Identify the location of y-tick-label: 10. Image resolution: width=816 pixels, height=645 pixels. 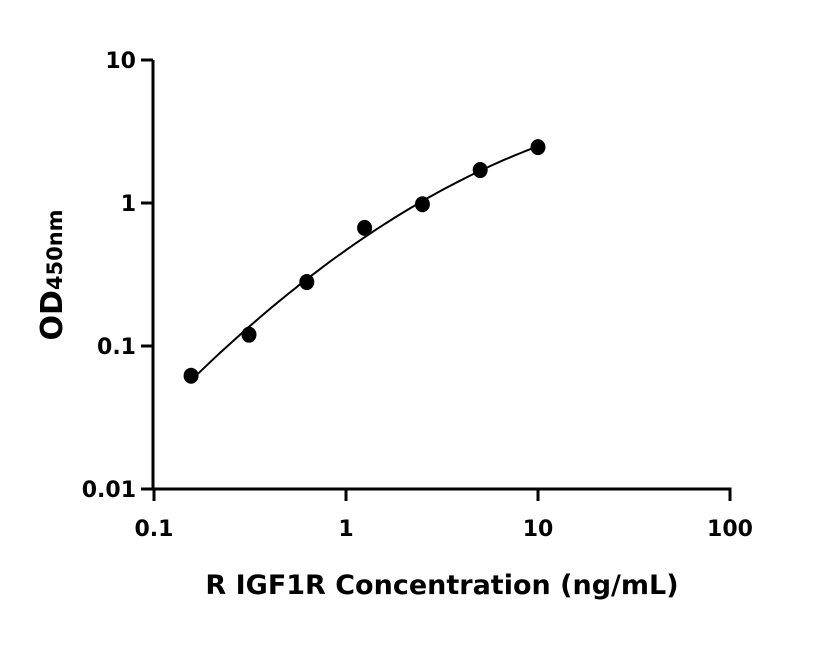
(120, 61).